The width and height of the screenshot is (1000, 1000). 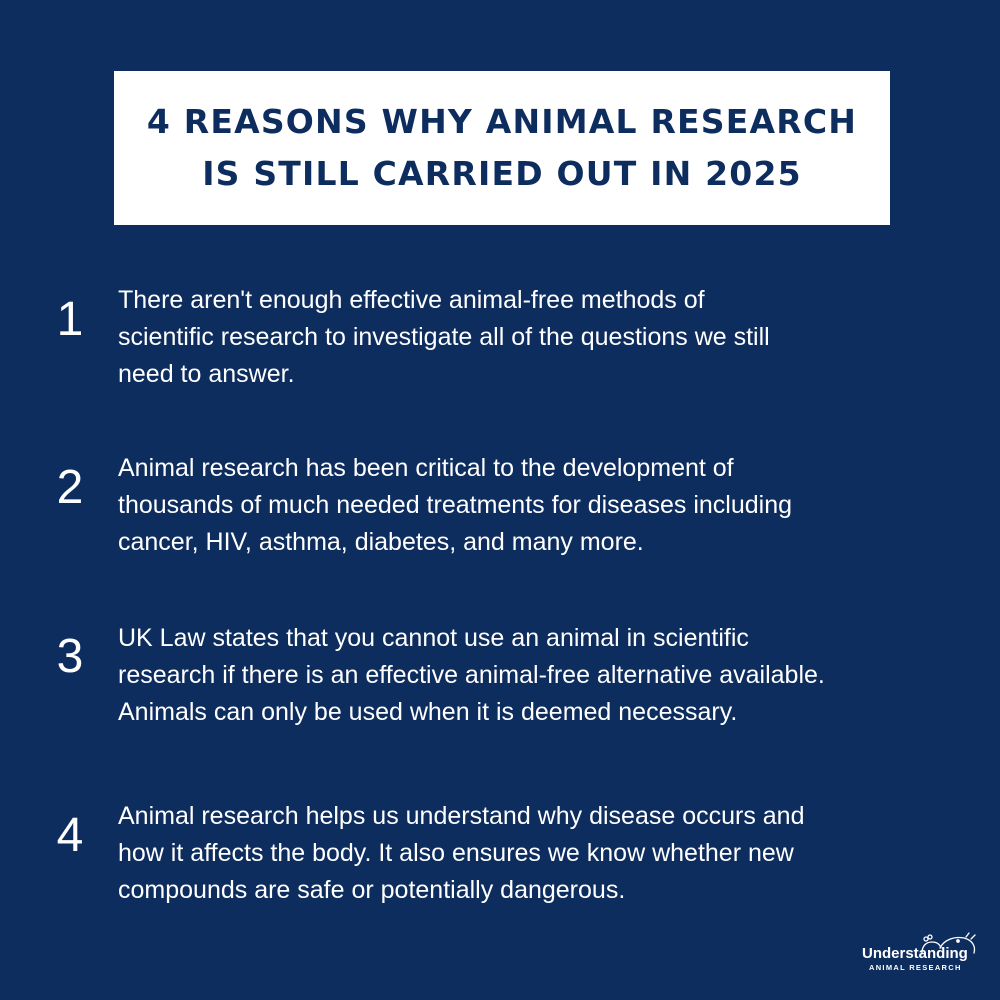 I want to click on animals-outline-icon, so click(x=948, y=943).